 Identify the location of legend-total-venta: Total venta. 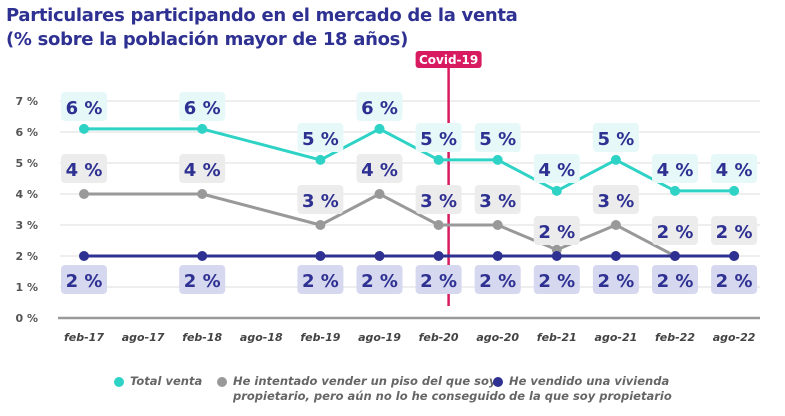
(158, 381).